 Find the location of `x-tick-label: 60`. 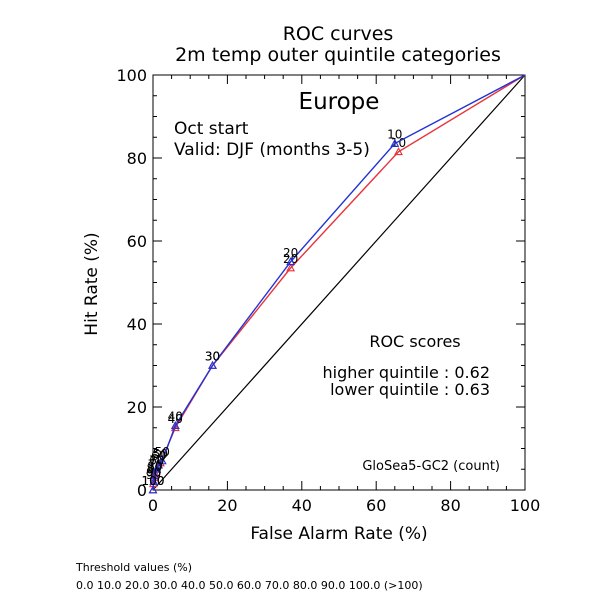

x-tick-label: 60 is located at coordinates (376, 505).